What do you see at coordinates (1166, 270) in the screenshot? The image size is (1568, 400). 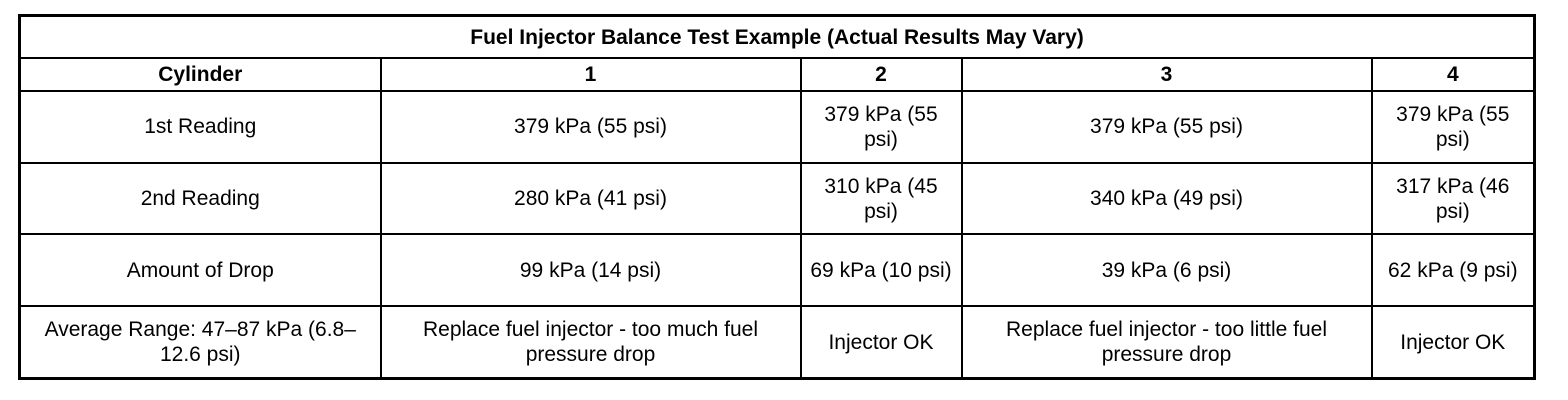 I see `table-cell: 39 kPa (6 psi)` at bounding box center [1166, 270].